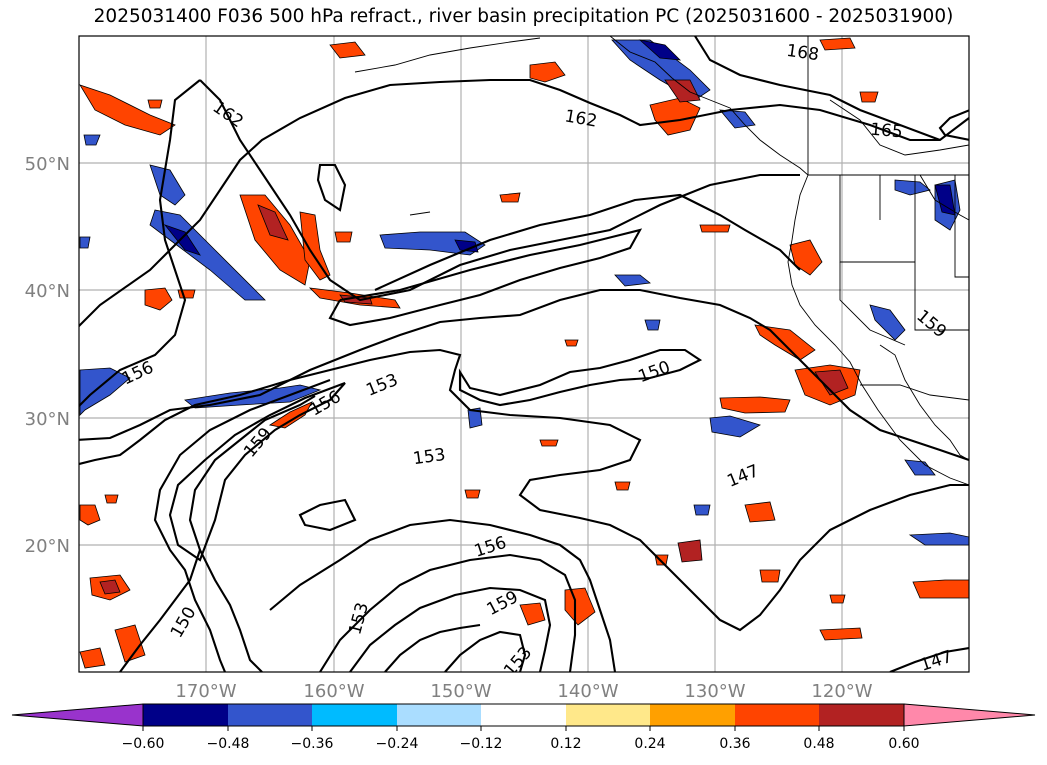 This screenshot has height=765, width=1047. I want to click on lon-tick-label: 170°W, so click(205, 691).